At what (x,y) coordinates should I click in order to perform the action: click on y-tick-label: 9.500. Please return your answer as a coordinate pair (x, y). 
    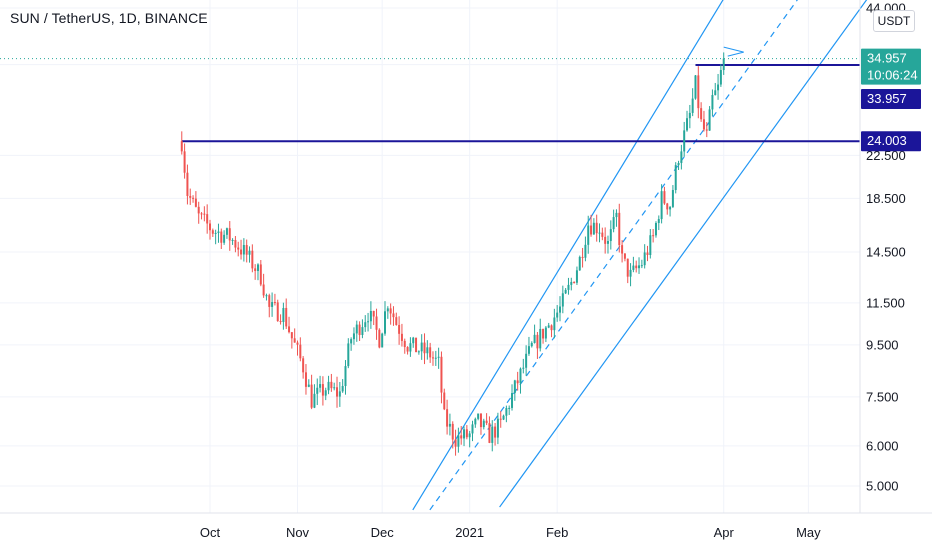
    Looking at the image, I should click on (882, 344).